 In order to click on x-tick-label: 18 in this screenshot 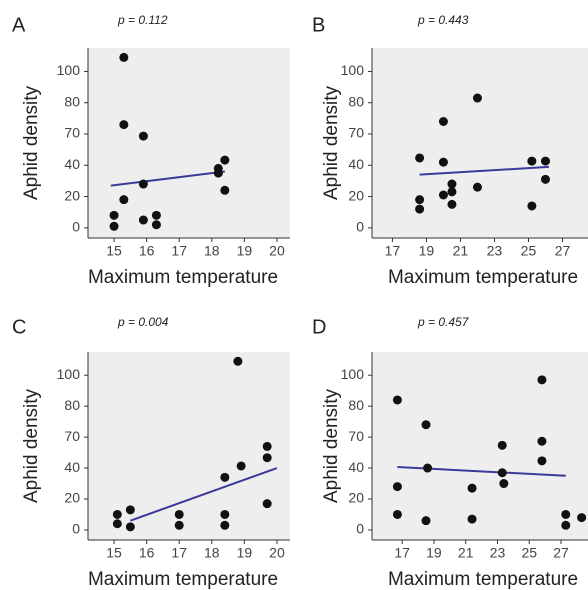, I will do `click(212, 553)`.